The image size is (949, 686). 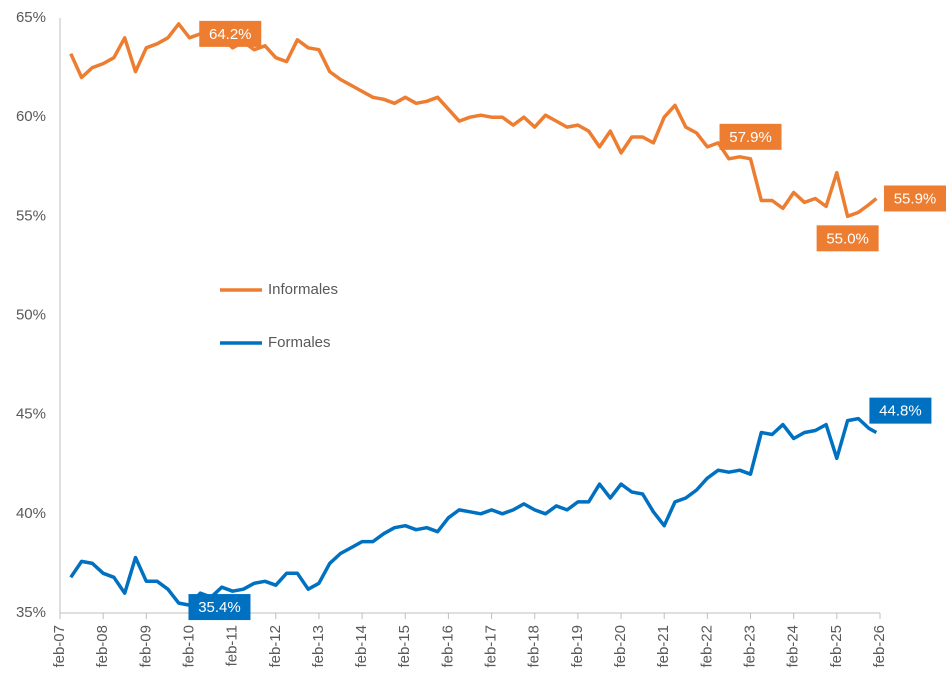 I want to click on data-label-text: 44.8%, so click(x=900, y=411).